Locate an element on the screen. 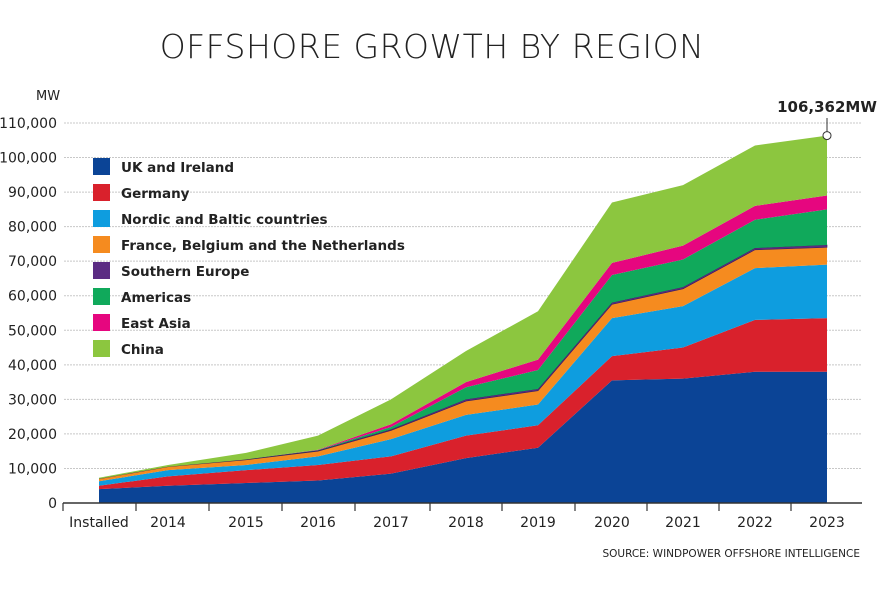 The width and height of the screenshot is (882, 591). x-tick-label: 2016 is located at coordinates (318, 523).